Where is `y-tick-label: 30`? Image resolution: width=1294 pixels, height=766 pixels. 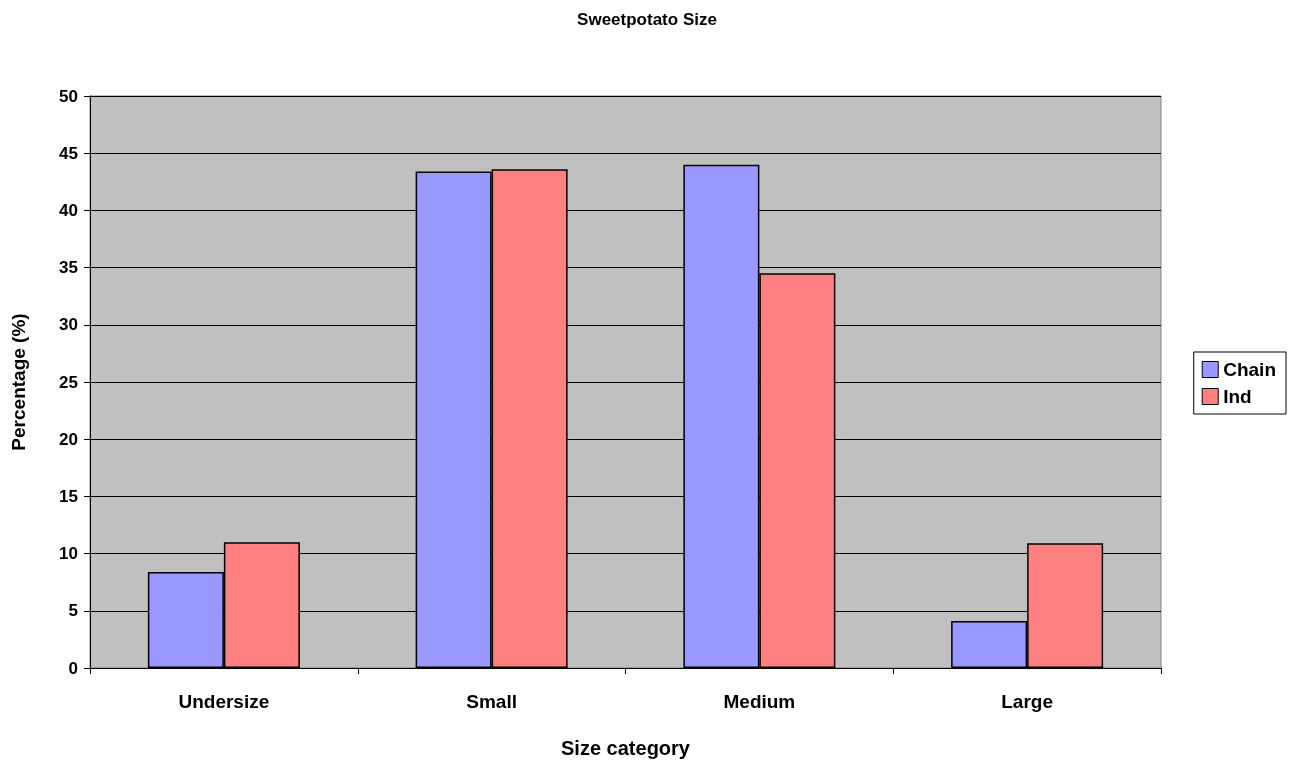 y-tick-label: 30 is located at coordinates (68, 325).